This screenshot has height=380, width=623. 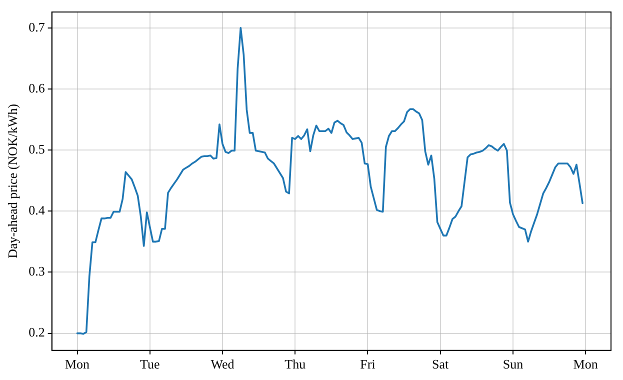 I want to click on y-axis-title: Day-ahead price (NOK/kWh), so click(x=12, y=181).